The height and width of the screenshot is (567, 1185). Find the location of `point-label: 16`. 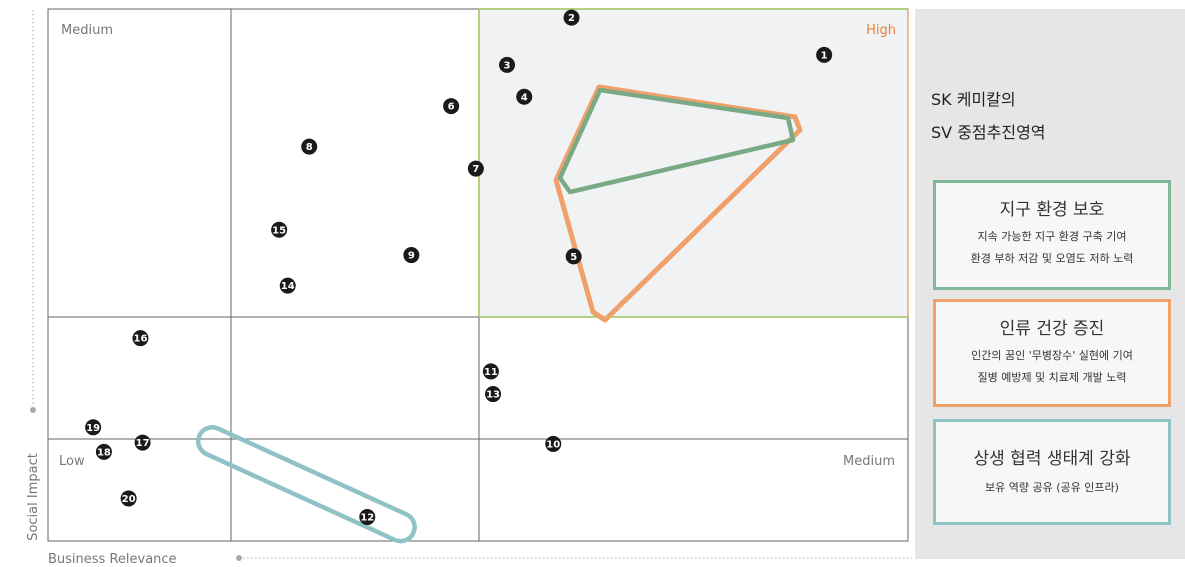

point-label: 16 is located at coordinates (140, 339).